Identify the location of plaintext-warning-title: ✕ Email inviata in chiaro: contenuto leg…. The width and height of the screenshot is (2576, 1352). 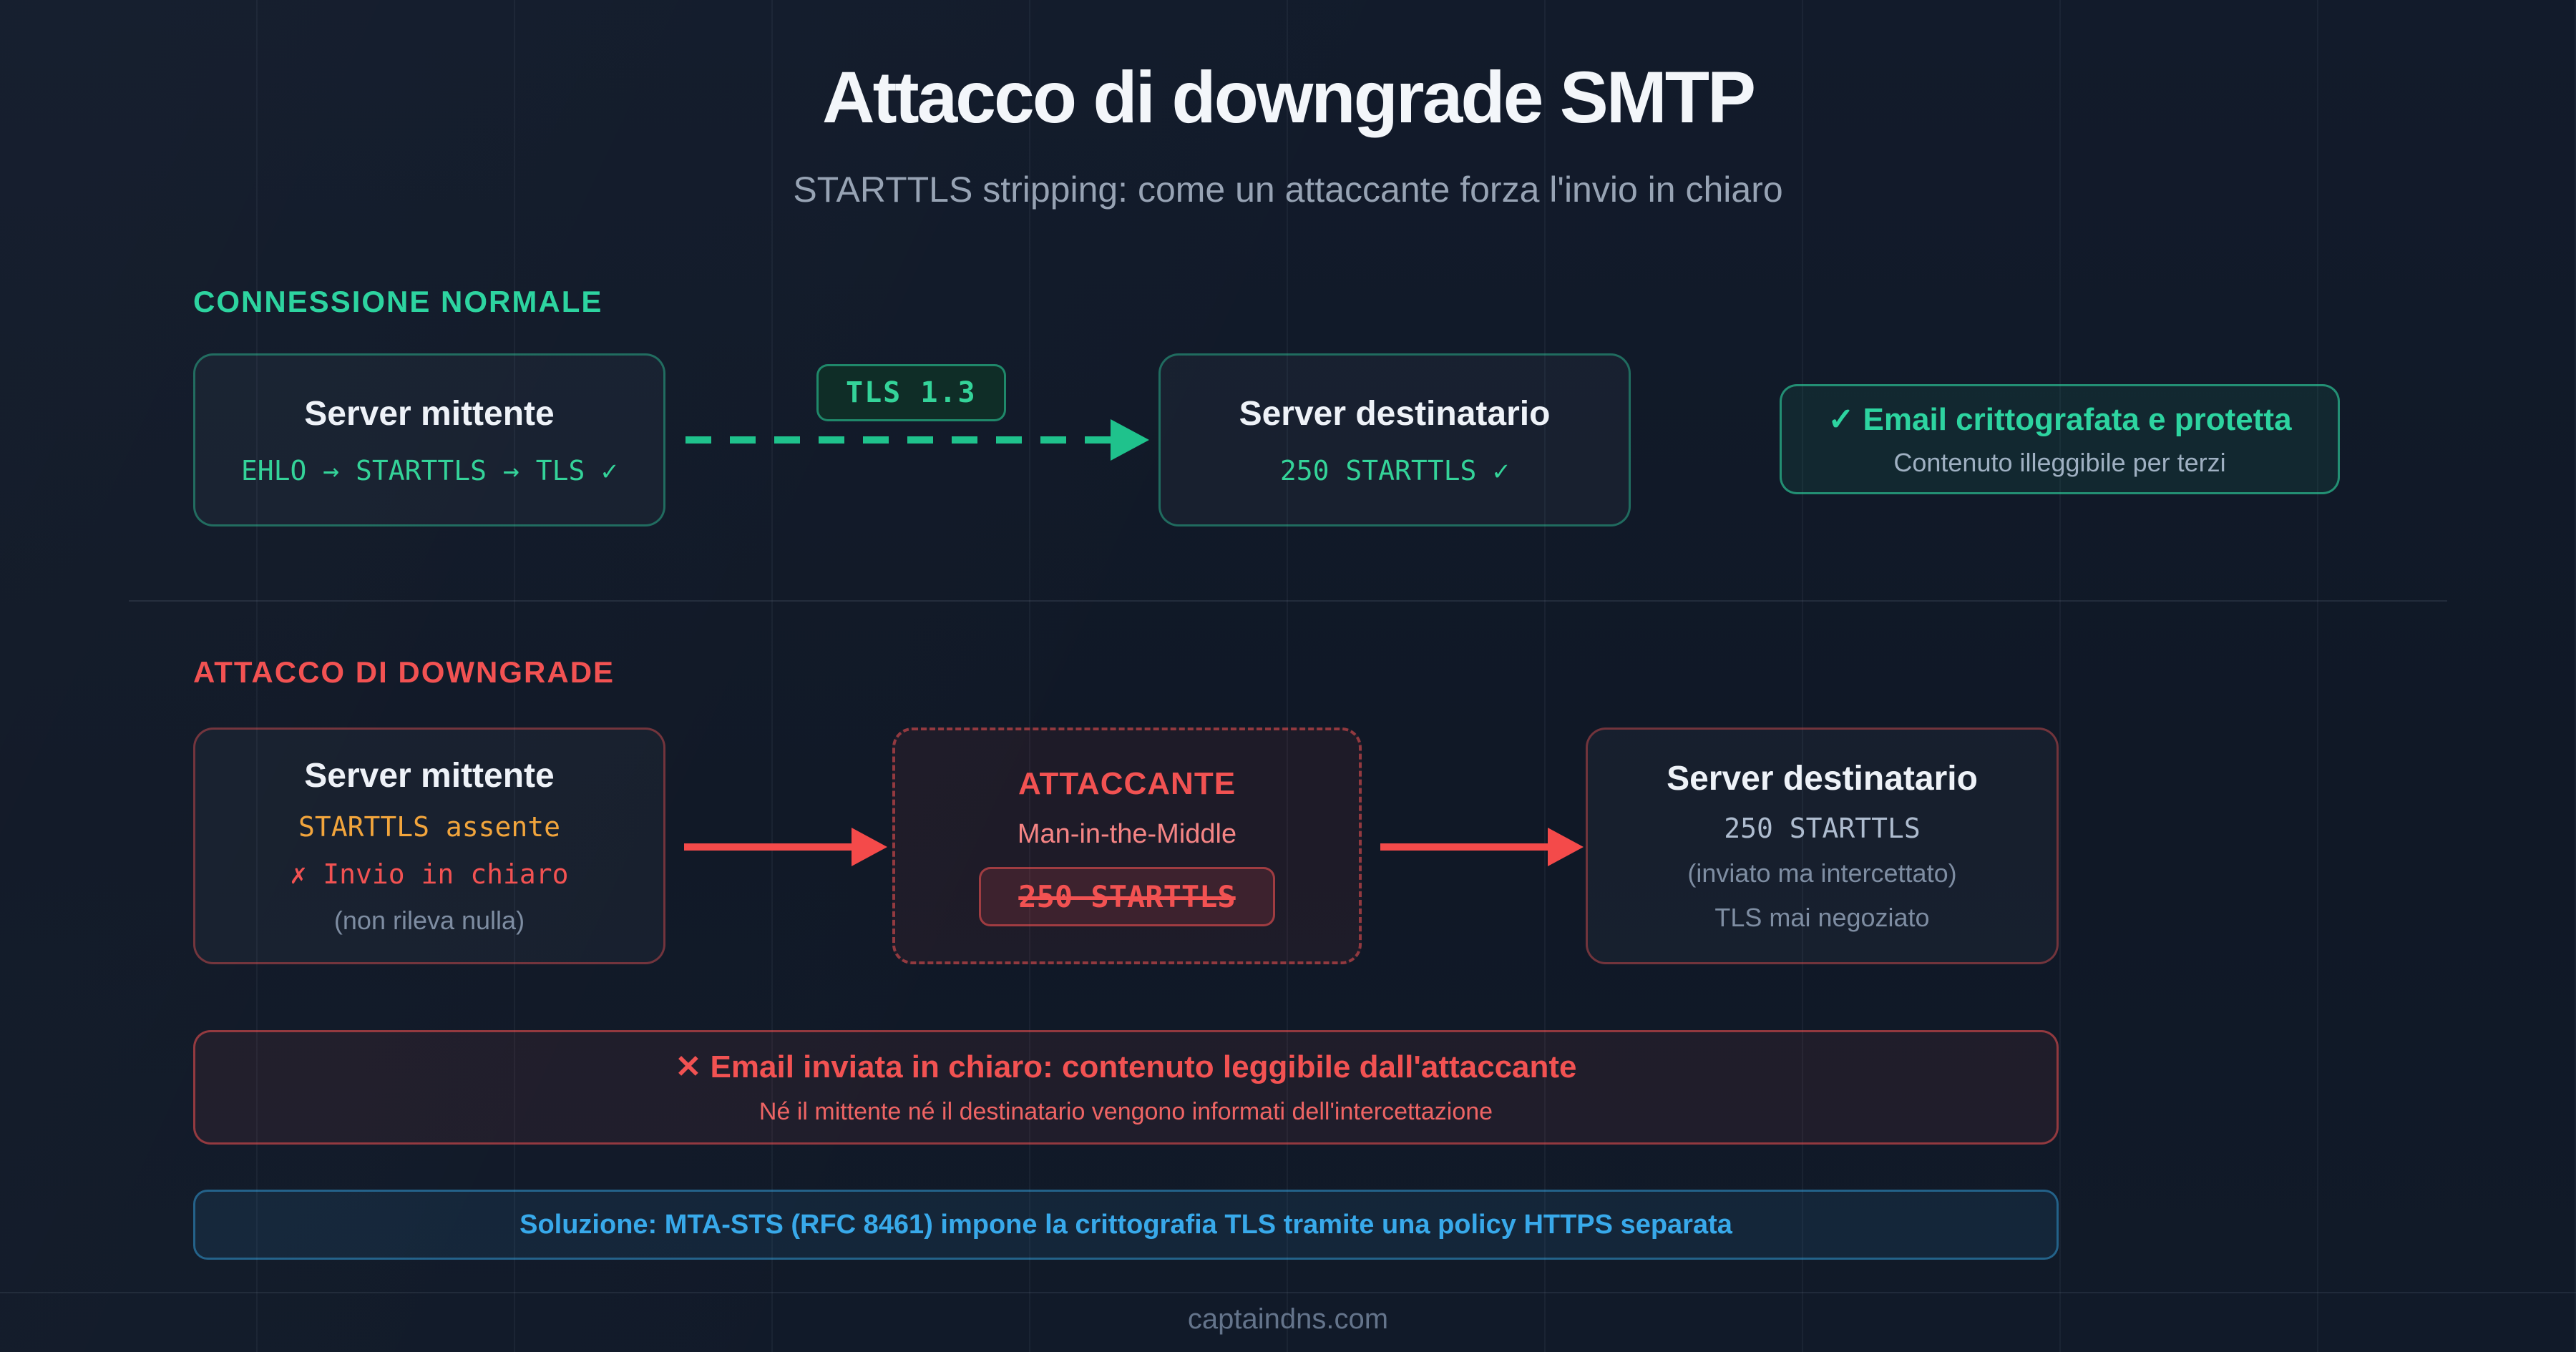
(1126, 1066).